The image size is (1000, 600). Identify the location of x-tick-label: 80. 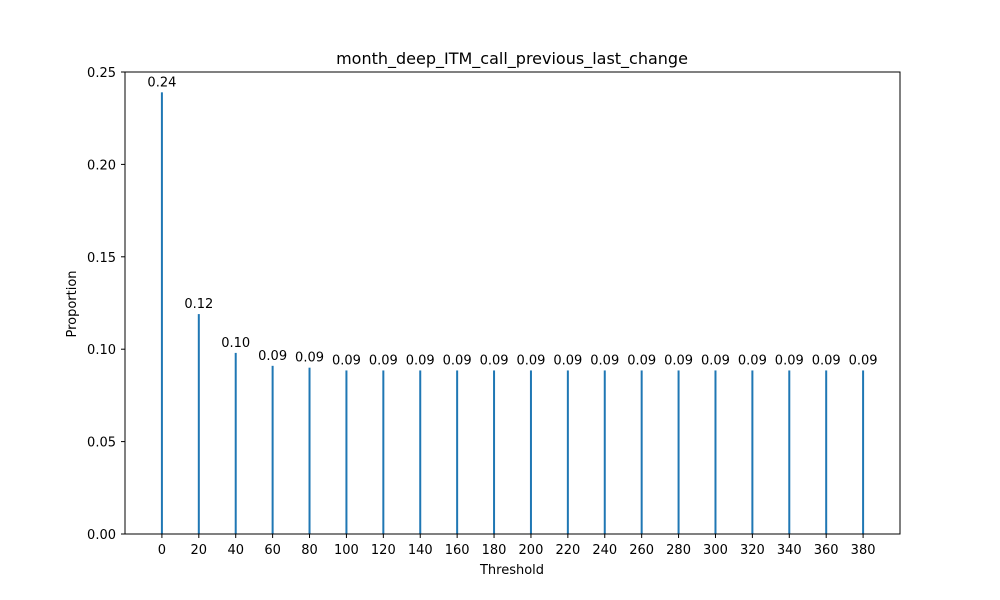
(309, 550).